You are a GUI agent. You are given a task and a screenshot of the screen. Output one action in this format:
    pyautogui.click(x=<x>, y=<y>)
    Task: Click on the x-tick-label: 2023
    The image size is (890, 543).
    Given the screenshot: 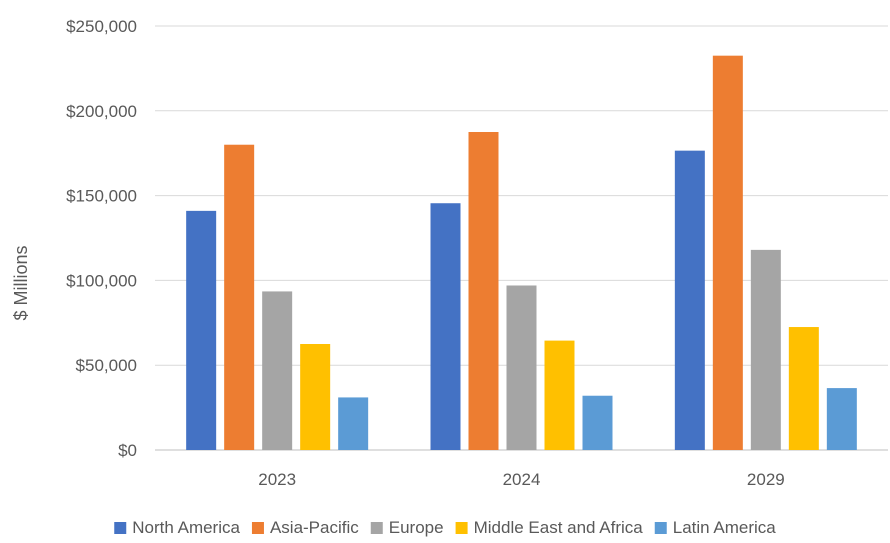 What is the action you would take?
    pyautogui.click(x=277, y=479)
    